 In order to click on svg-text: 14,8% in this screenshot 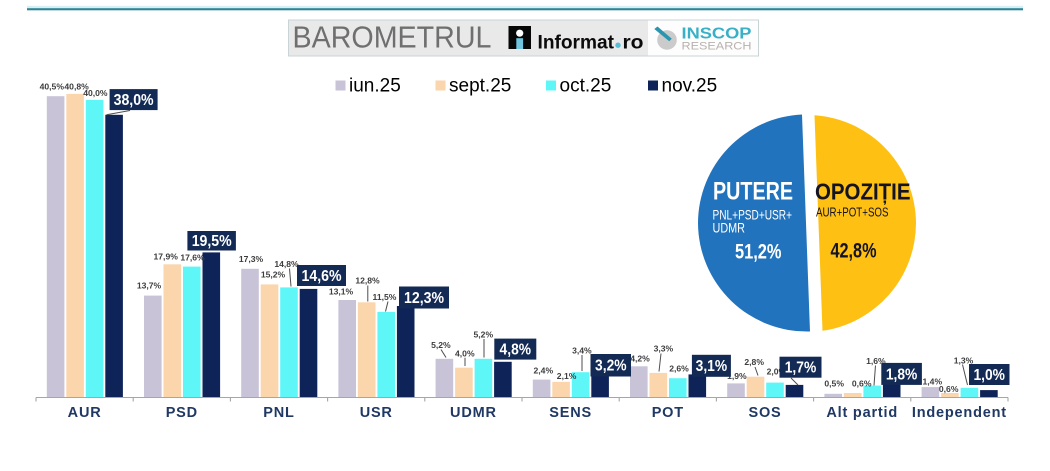, I will do `click(286, 264)`.